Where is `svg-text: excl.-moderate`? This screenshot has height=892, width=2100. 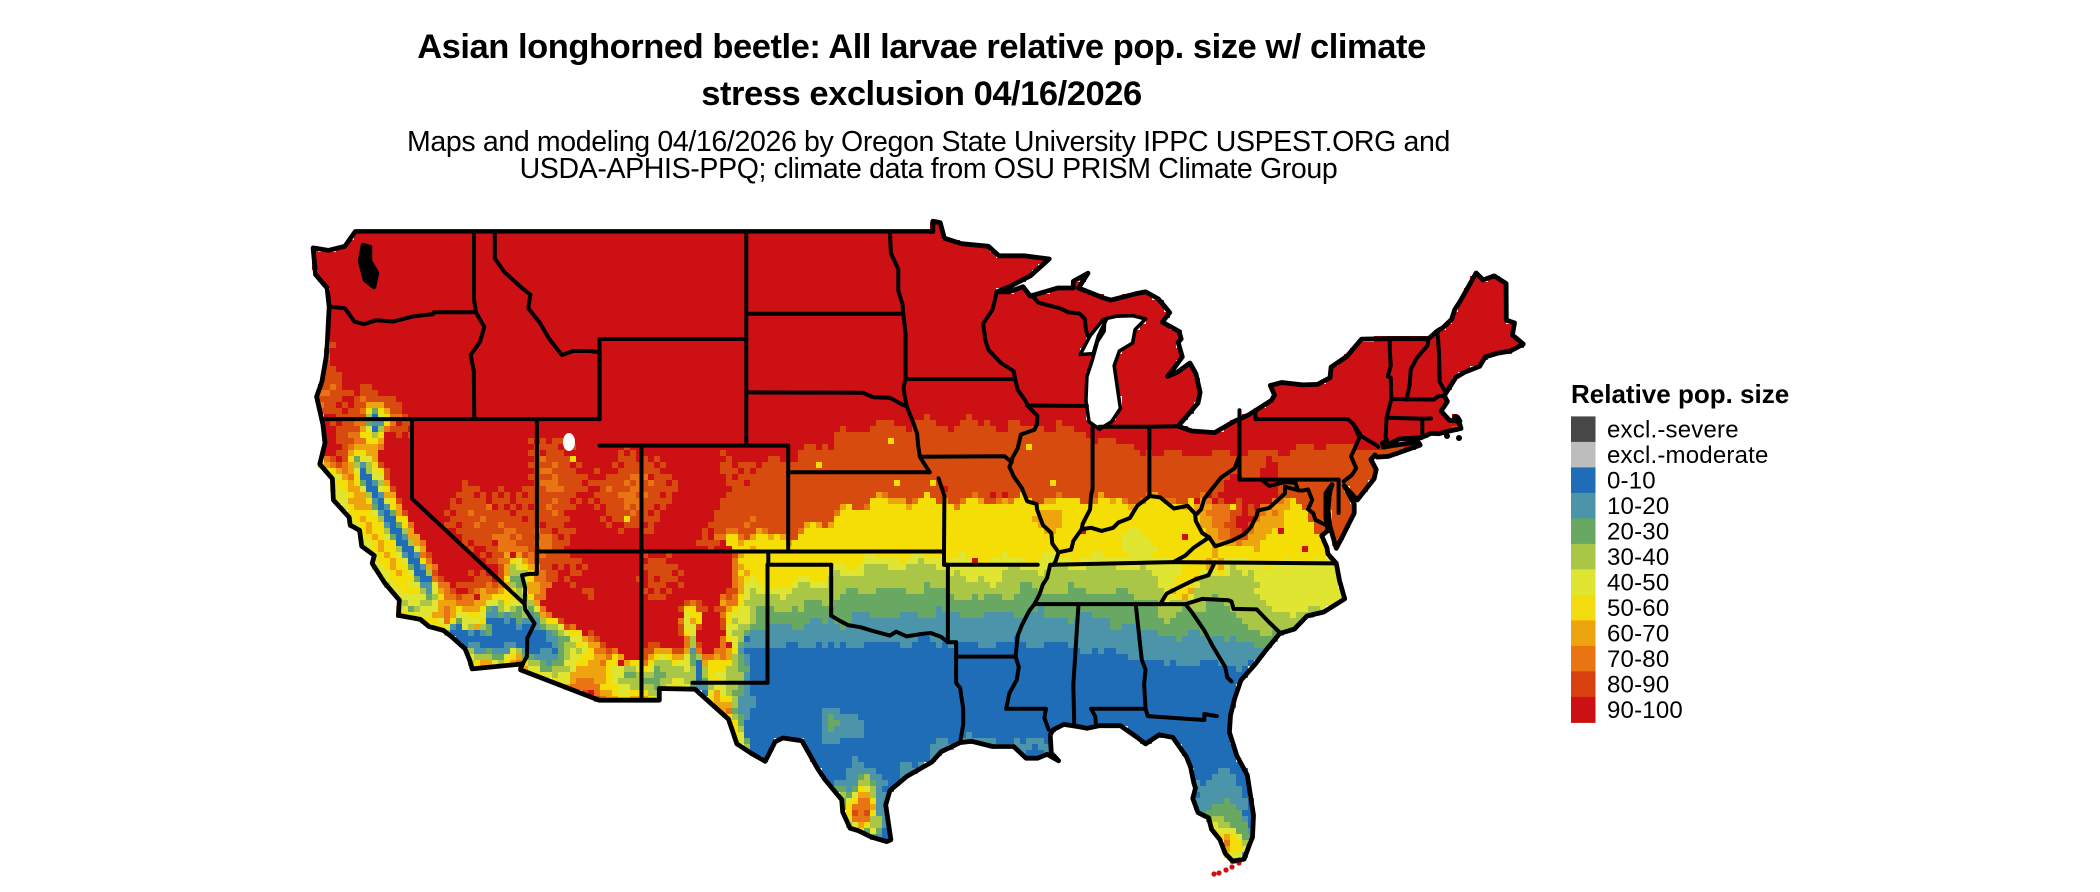 svg-text: excl.-moderate is located at coordinates (1688, 455).